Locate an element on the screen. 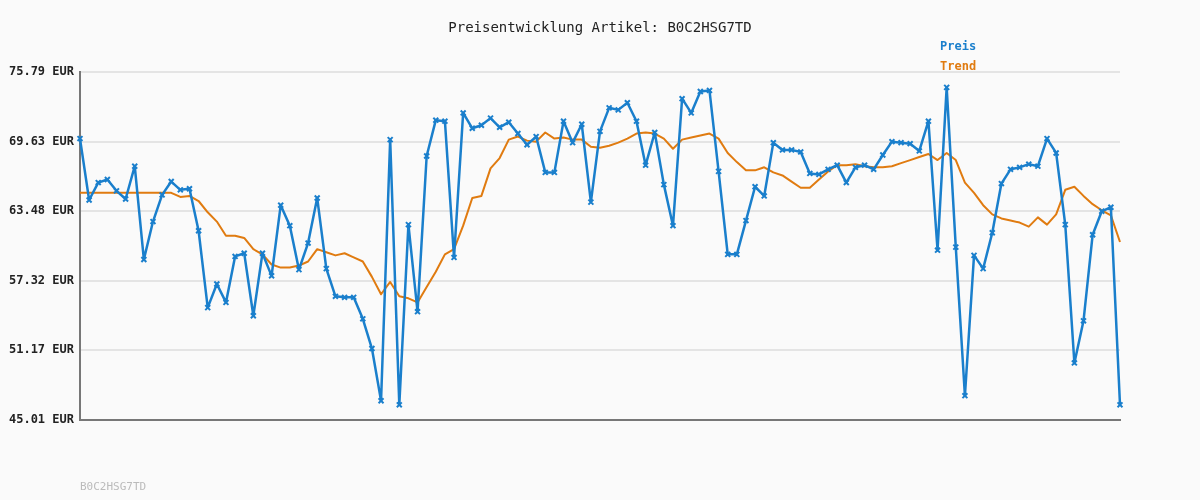 This screenshot has width=1200, height=500. y-tick-label: 45.01 EUR is located at coordinates (41, 419).